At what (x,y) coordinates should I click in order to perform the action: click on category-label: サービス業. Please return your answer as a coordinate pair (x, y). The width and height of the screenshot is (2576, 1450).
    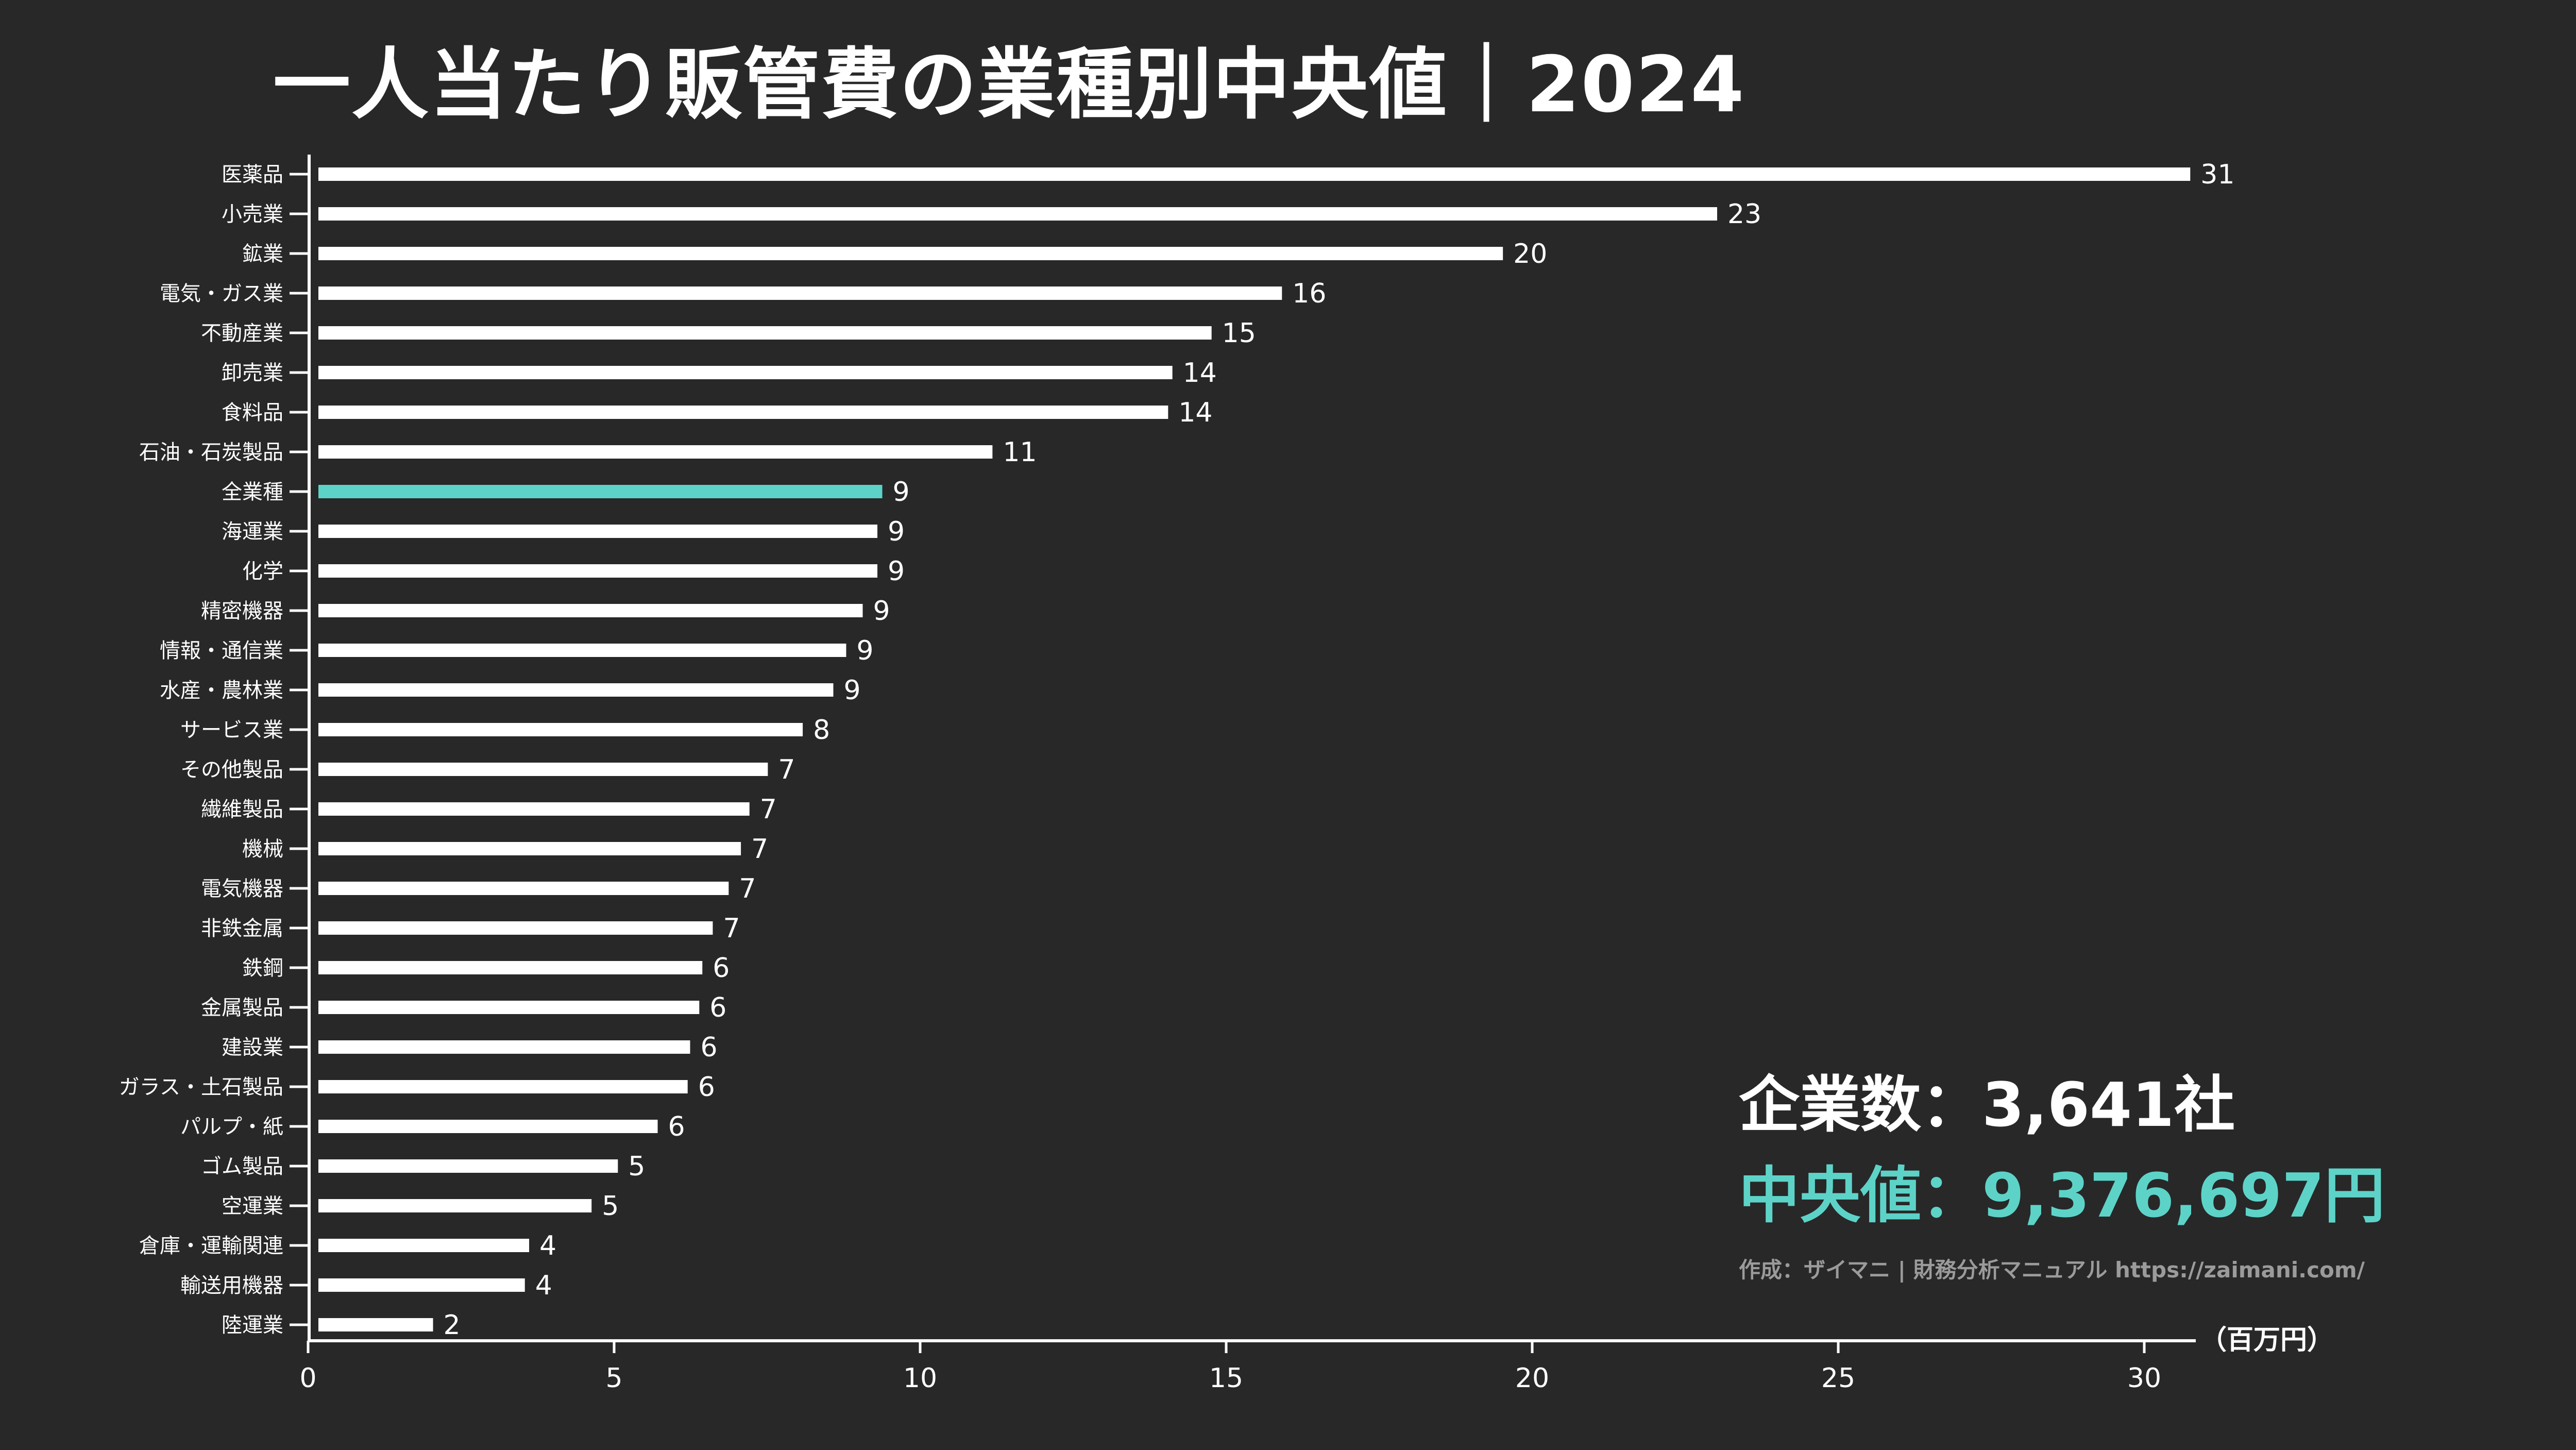
    Looking at the image, I should click on (231, 730).